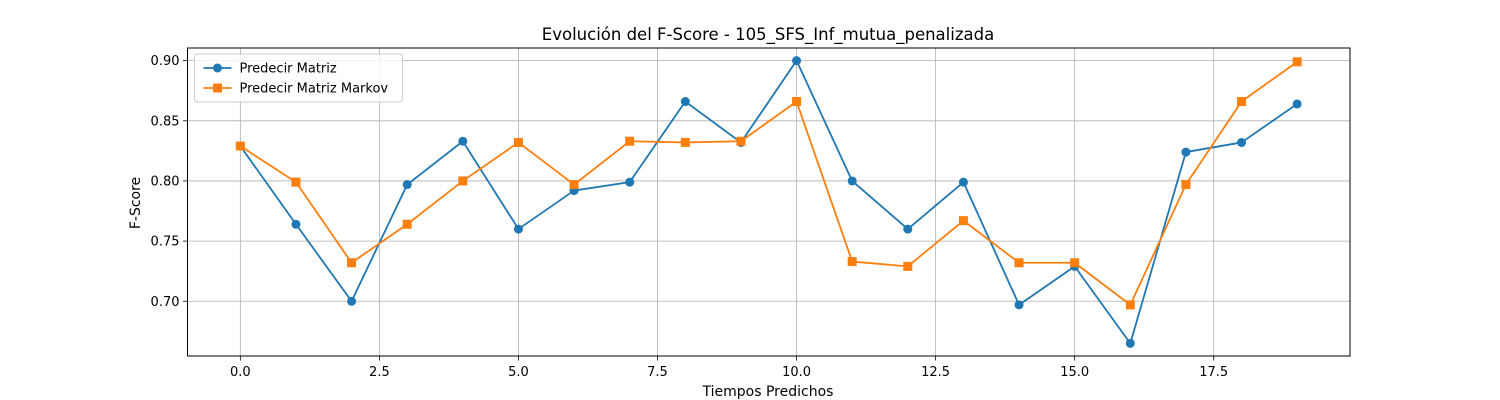 The width and height of the screenshot is (1500, 400). Describe the element at coordinates (1213, 372) in the screenshot. I see `x-tick-label: 17.5` at that location.